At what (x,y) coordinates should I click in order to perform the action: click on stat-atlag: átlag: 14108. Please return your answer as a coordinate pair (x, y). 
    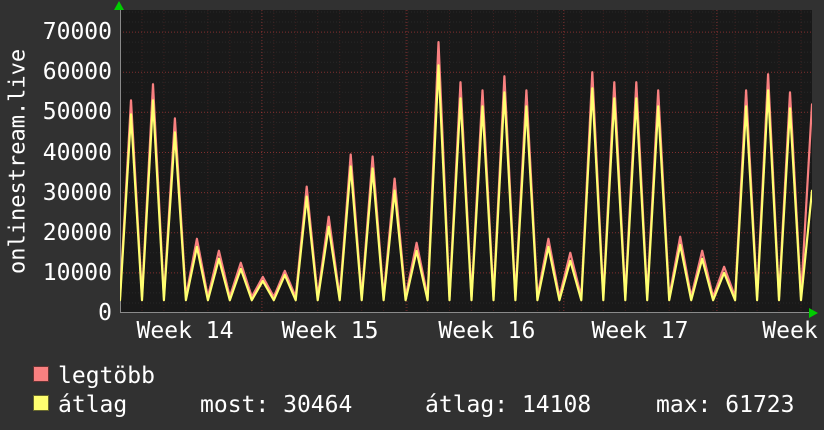
    Looking at the image, I should click on (508, 405).